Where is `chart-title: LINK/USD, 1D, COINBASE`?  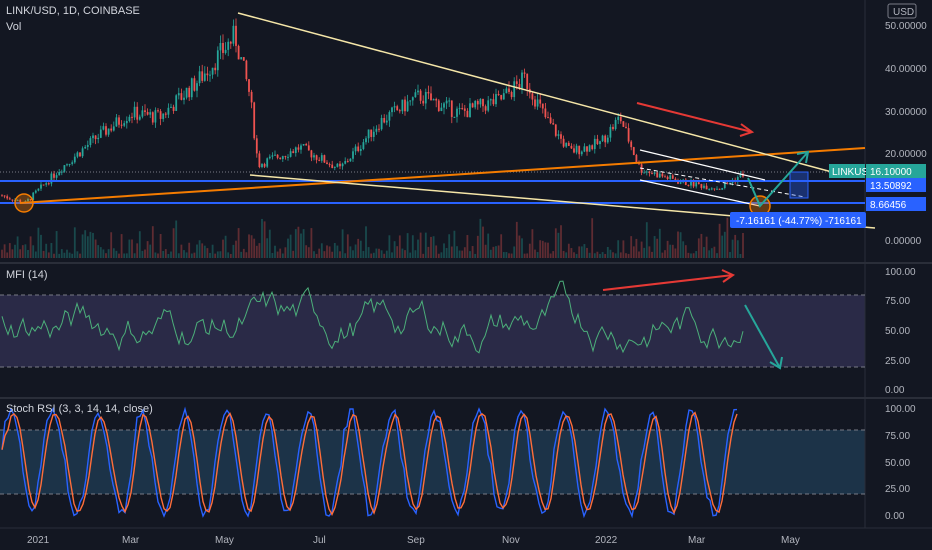
chart-title: LINK/USD, 1D, COINBASE is located at coordinates (73, 11).